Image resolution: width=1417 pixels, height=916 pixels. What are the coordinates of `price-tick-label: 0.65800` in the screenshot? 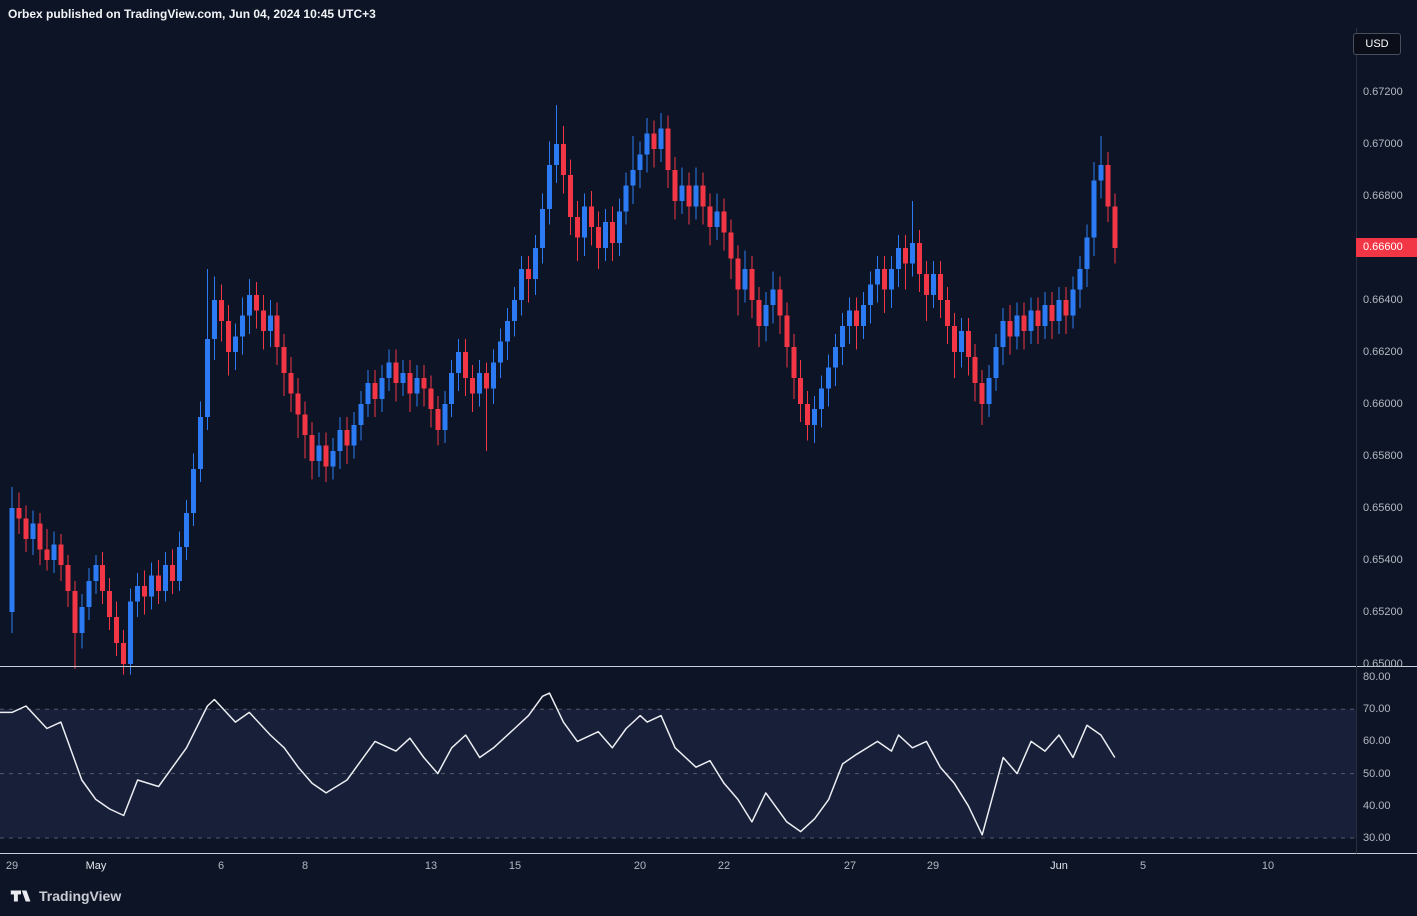 It's located at (1383, 456).